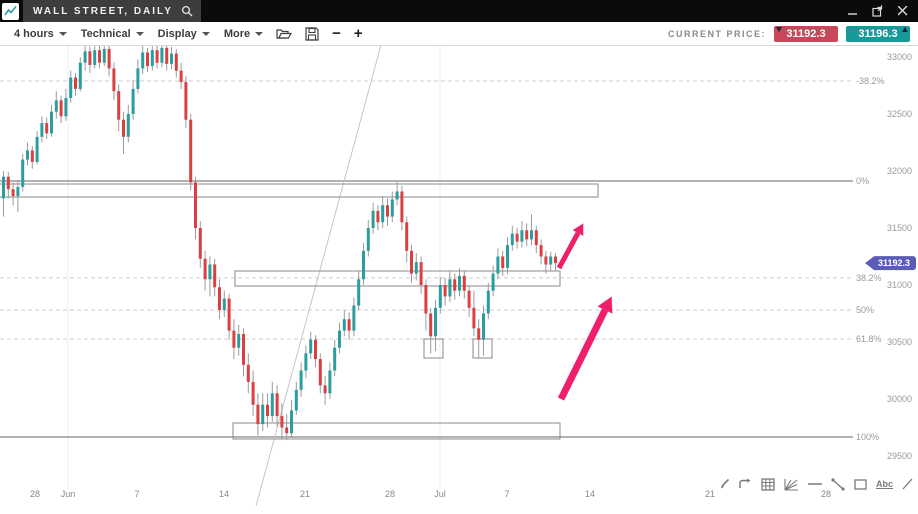 This screenshot has height=514, width=918. I want to click on current-price-tag, so click(894, 263).